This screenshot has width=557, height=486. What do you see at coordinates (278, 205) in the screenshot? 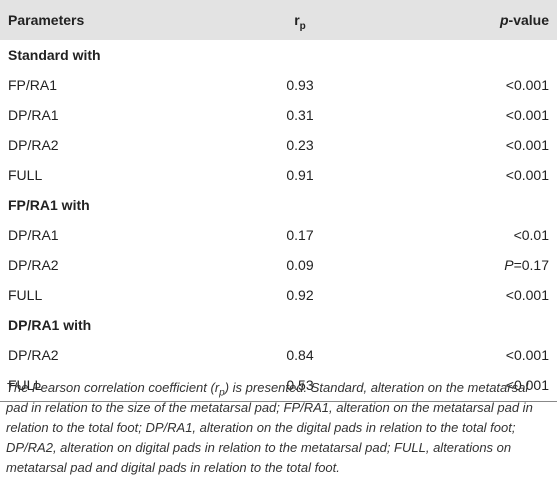
I see `section-row: FP/RA1 with` at bounding box center [278, 205].